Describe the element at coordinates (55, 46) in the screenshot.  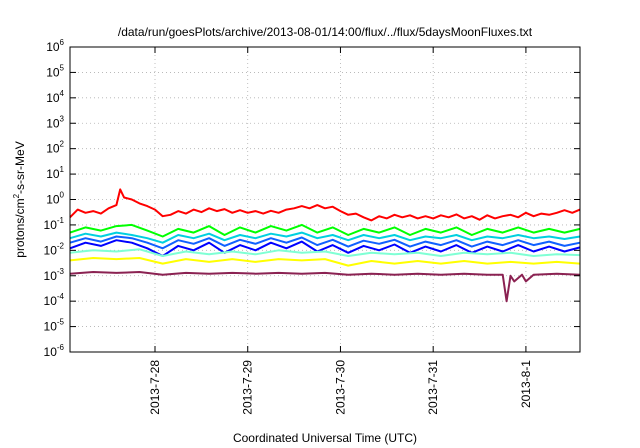
I see `y-tick-label: 10⁶` at that location.